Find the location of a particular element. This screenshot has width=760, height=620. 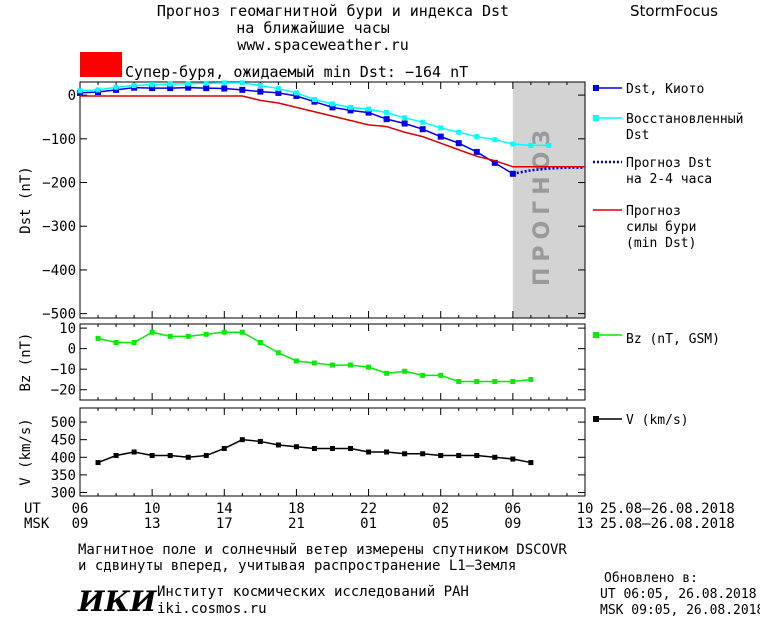

ut-tick-label: 22 is located at coordinates (368, 509).